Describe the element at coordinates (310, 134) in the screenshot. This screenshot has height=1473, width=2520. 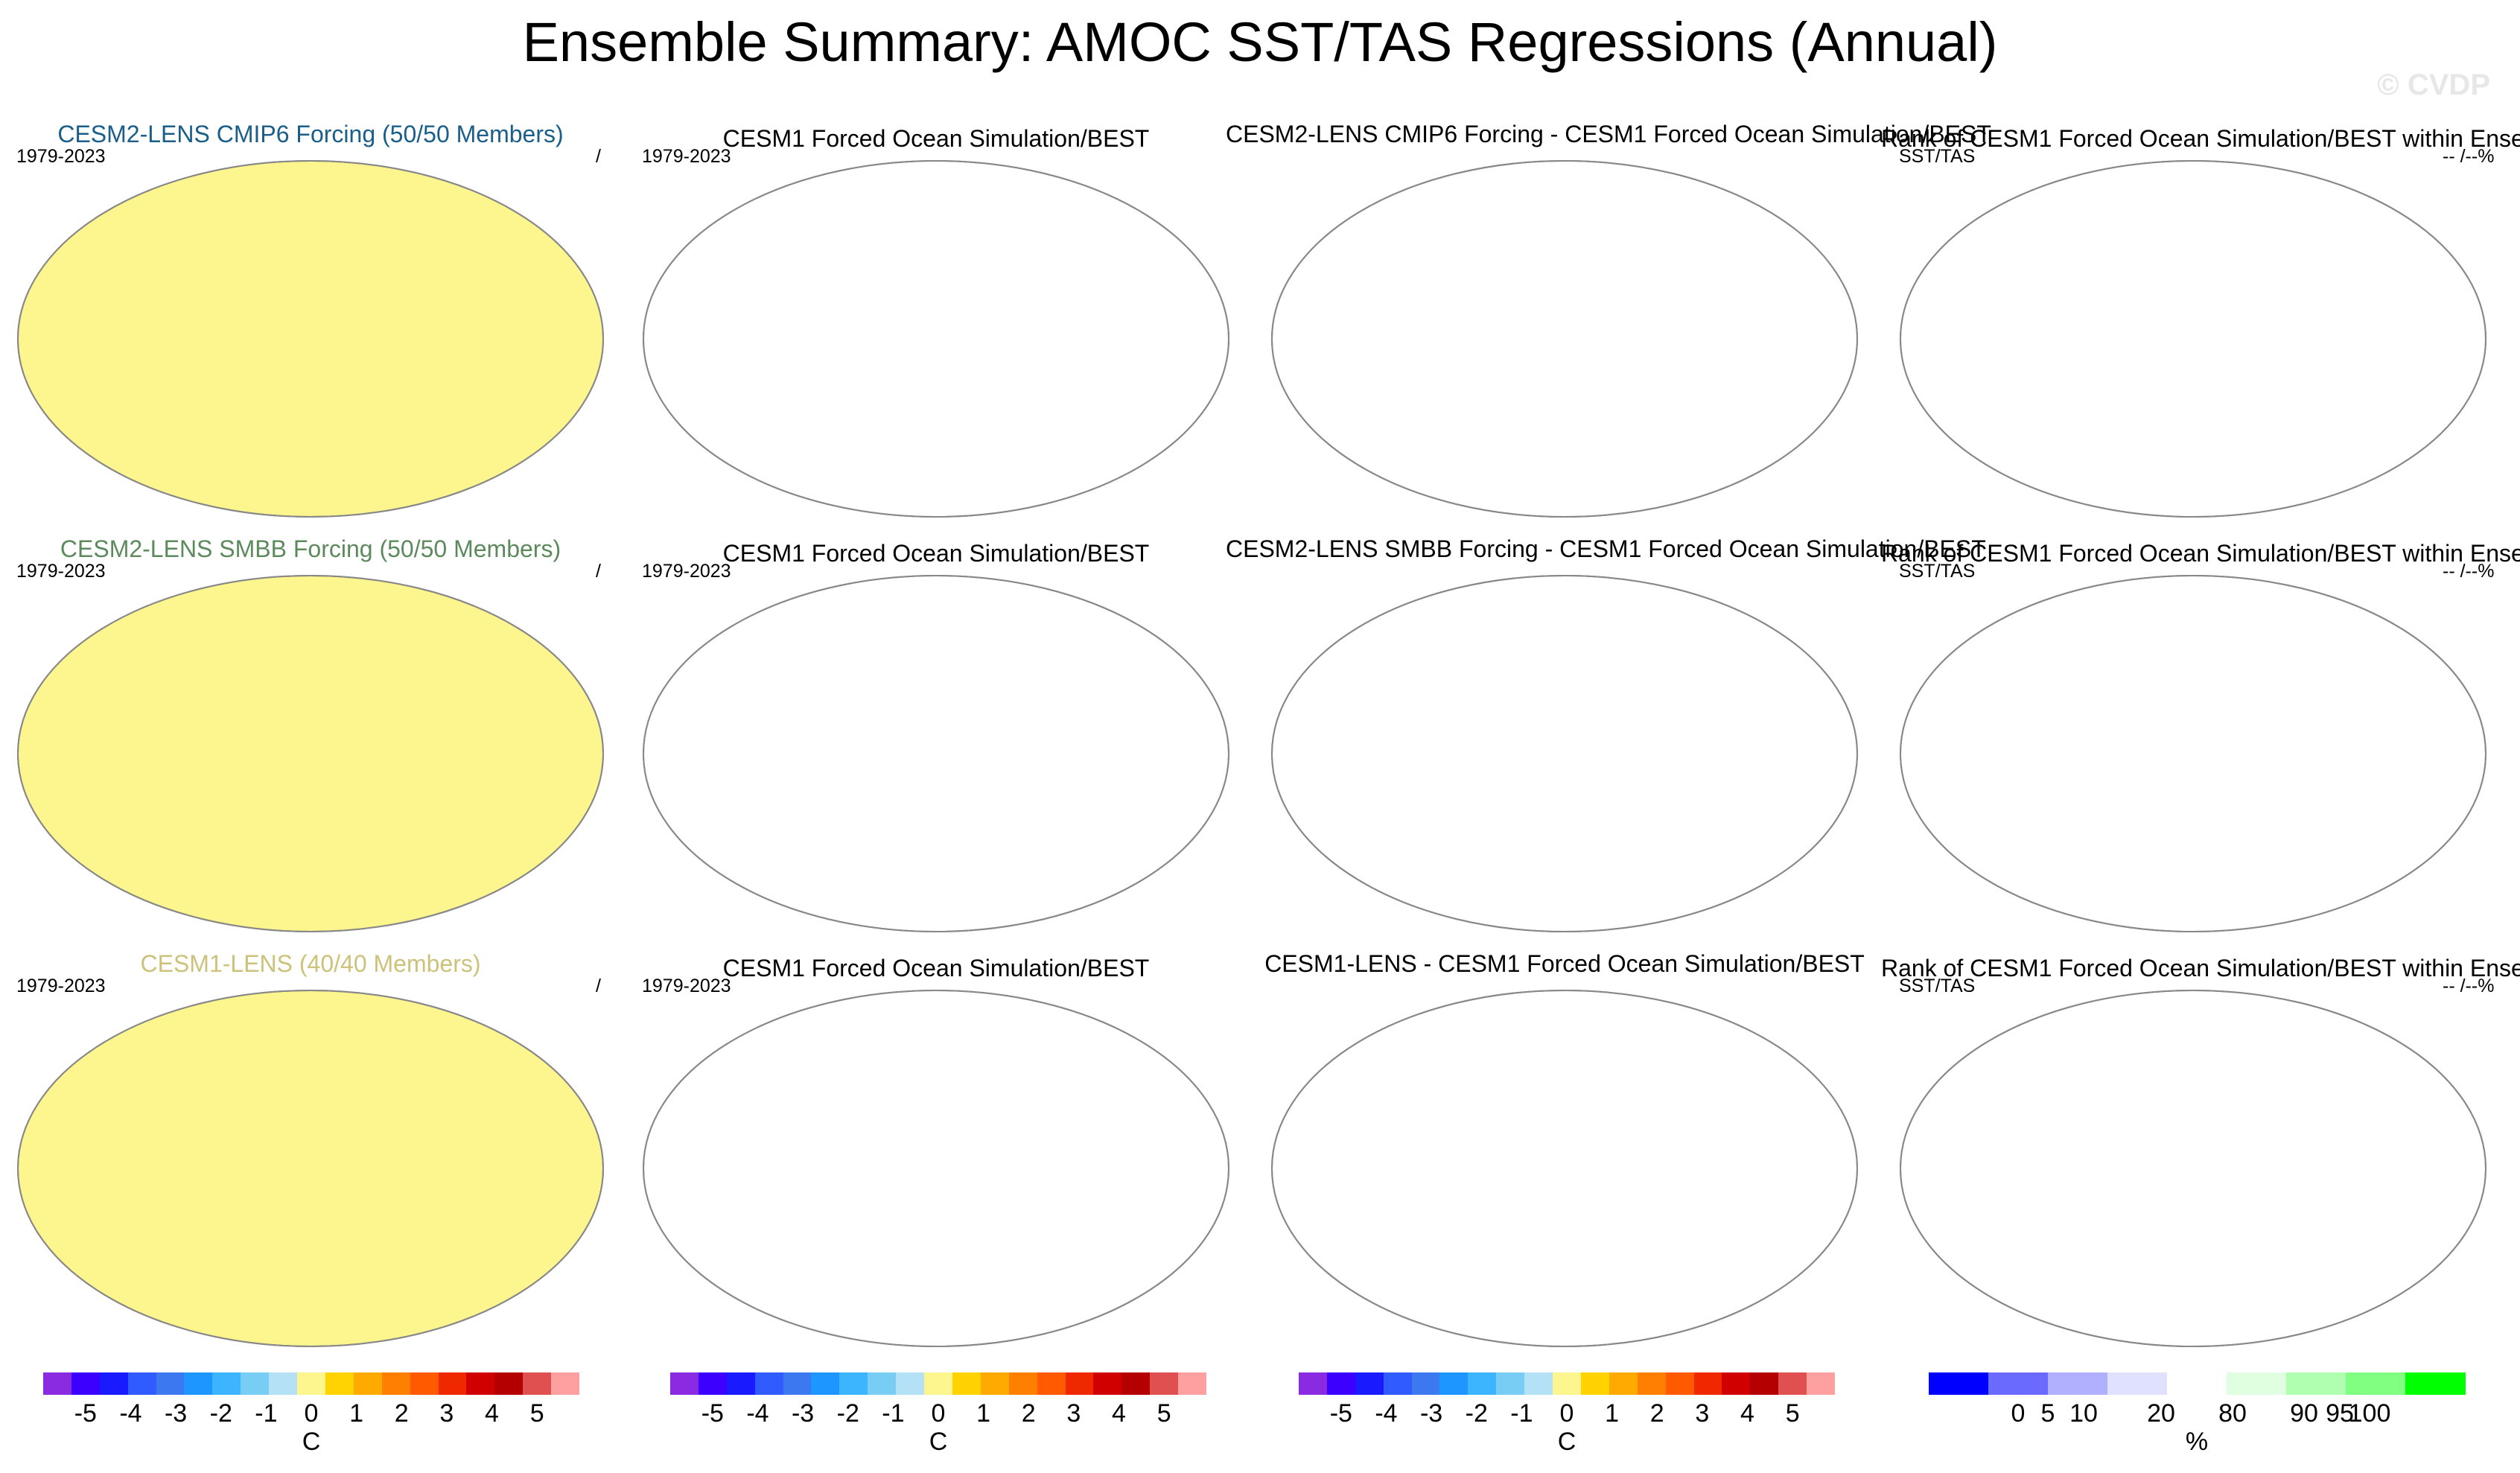
I see `panel-title: CESM2-LENS CMIP6 Forcing (50/50 Members)` at that location.